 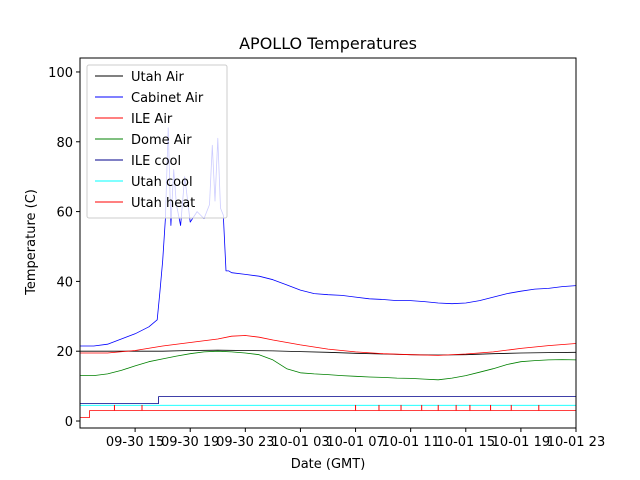 I want to click on x-tick-label: 10-01 15, so click(x=466, y=442).